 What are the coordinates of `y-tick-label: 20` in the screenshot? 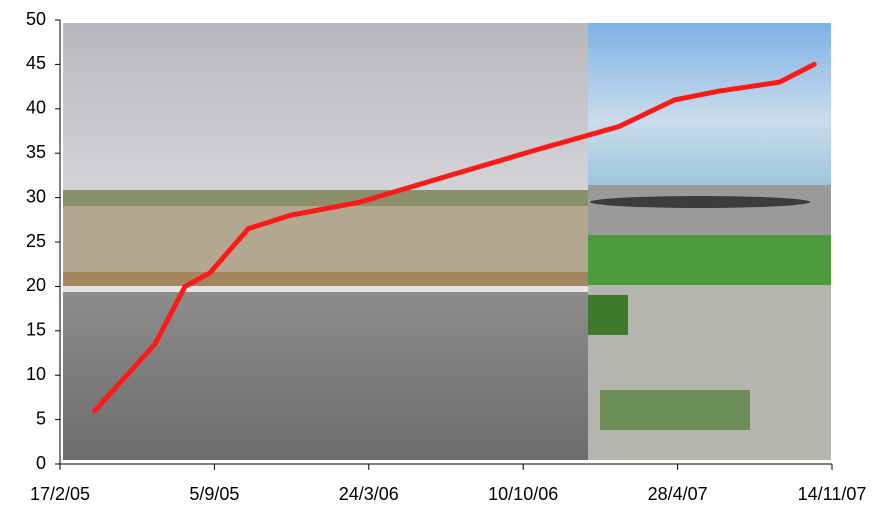 It's located at (36, 285).